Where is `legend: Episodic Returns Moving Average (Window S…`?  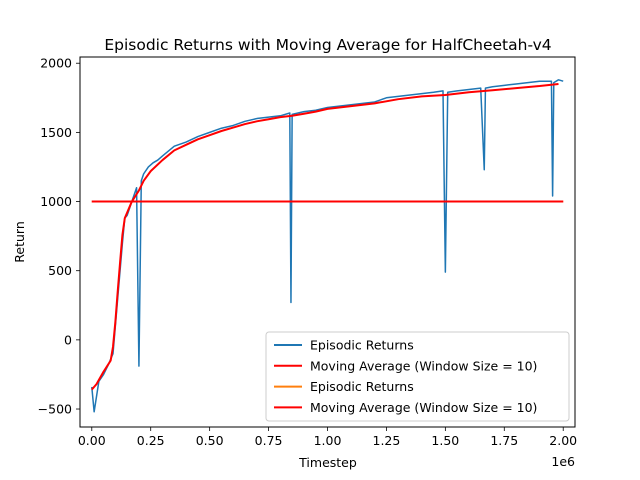 legend: Episodic Returns Moving Average (Window S… is located at coordinates (417, 376).